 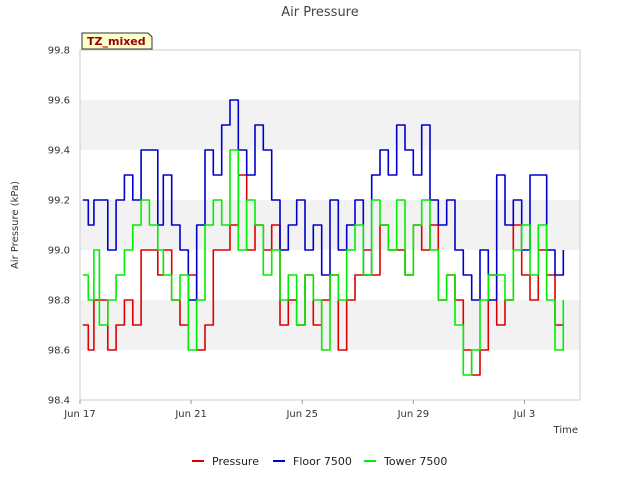 I want to click on grid-band, so click(x=330, y=125).